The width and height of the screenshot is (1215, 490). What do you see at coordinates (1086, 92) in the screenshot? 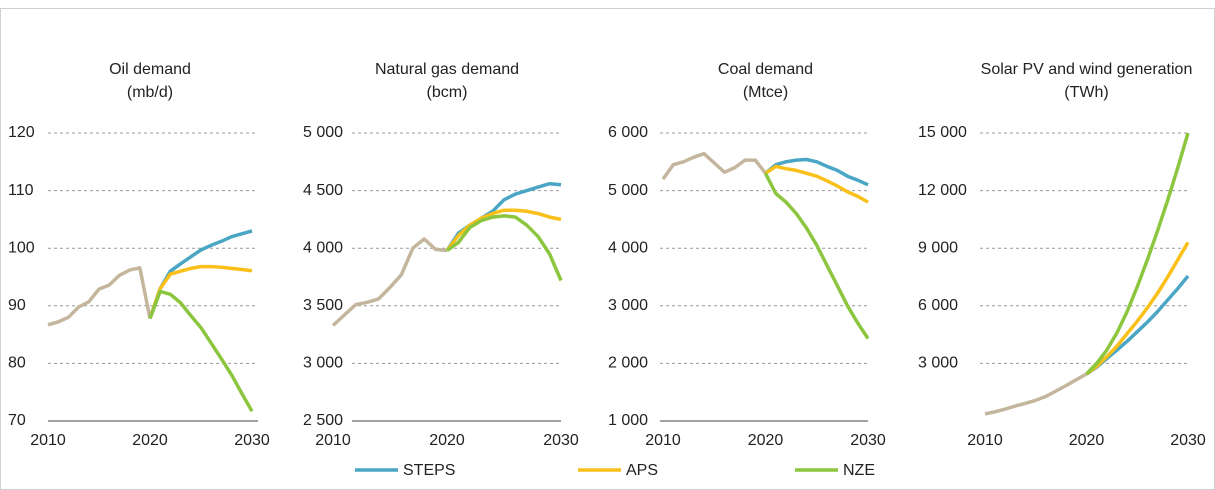
I see `chart-subtitle: (TWh)` at bounding box center [1086, 92].